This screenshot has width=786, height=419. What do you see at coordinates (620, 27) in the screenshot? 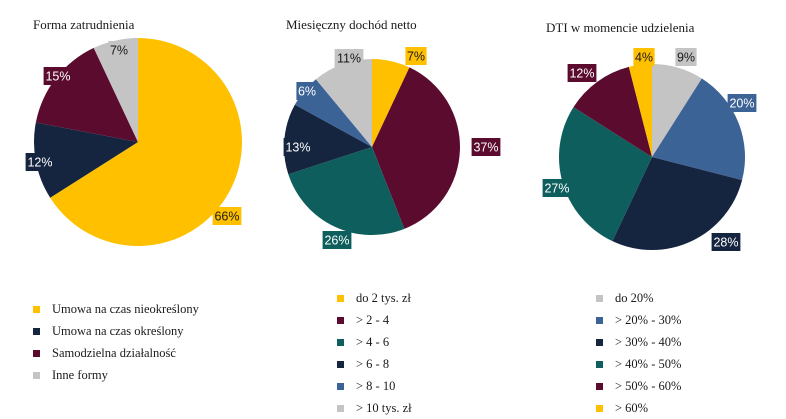
I see `chart-title: DTI w momencie udzielenia` at bounding box center [620, 27].